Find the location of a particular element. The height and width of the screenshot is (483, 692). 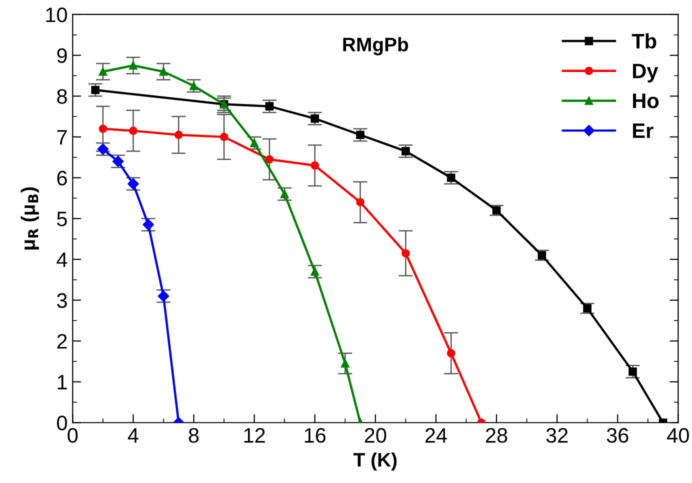

y-tick-label: 5 is located at coordinates (62, 219).